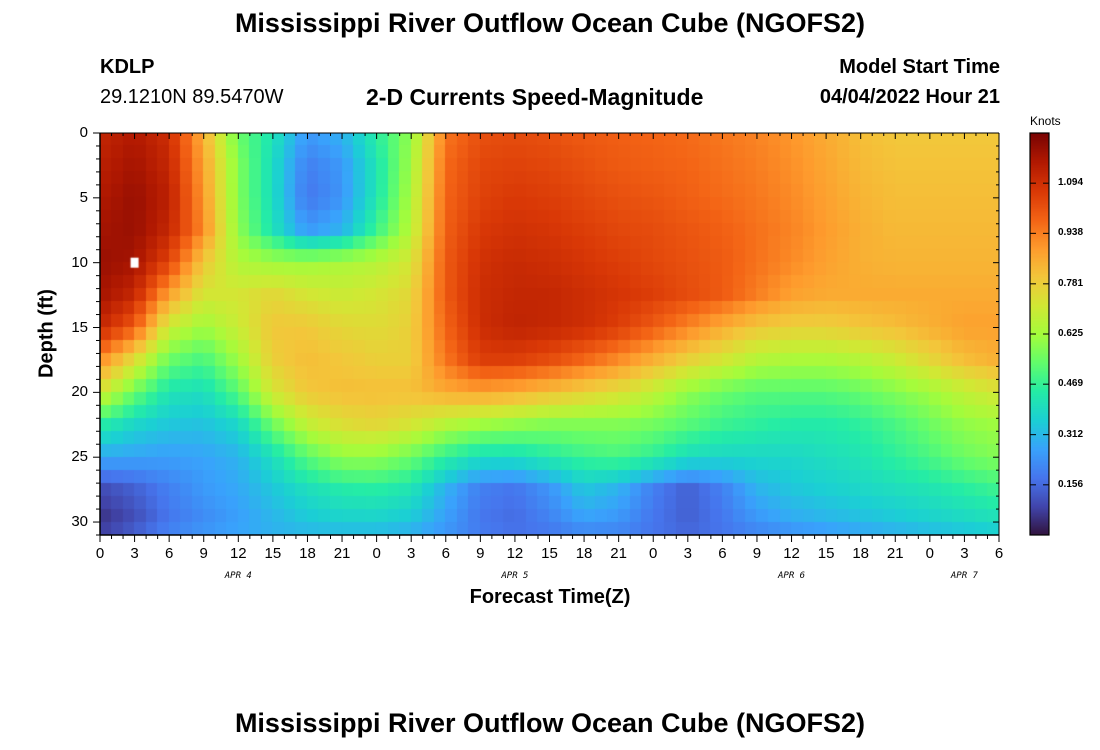  Describe the element at coordinates (1045, 121) in the screenshot. I see `colorbar-unit: Knots` at that location.